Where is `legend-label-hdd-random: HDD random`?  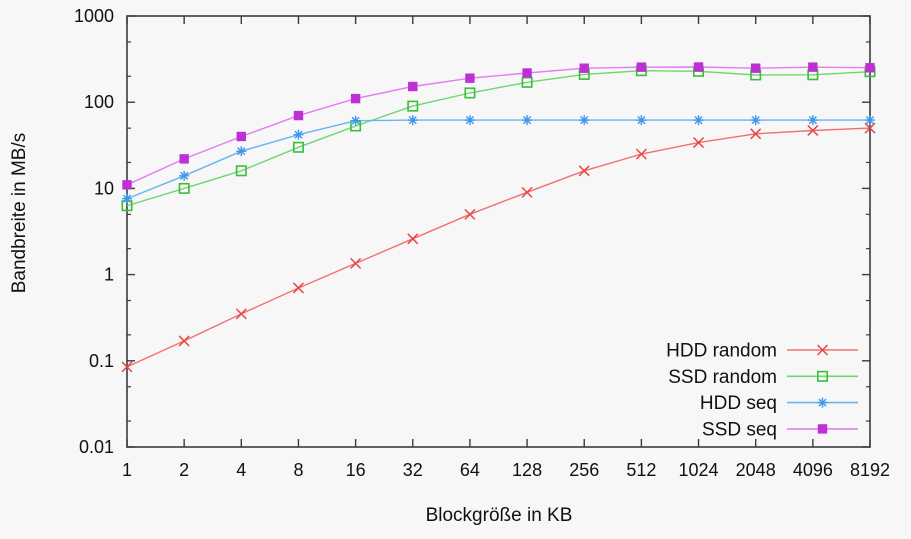
legend-label-hdd-random: HDD random is located at coordinates (721, 351).